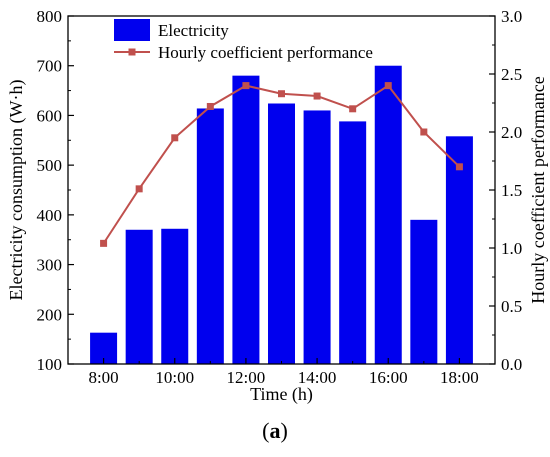 The width and height of the screenshot is (550, 457). I want to click on x-axis-title: Time (h), so click(281, 394).